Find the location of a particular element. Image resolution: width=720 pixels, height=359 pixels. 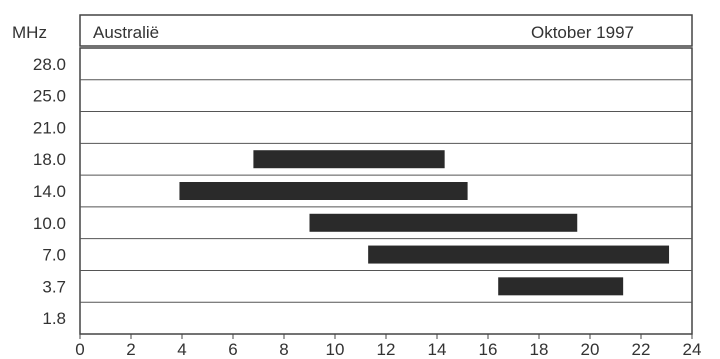

y-axis-unit-label: MHz is located at coordinates (29, 32).